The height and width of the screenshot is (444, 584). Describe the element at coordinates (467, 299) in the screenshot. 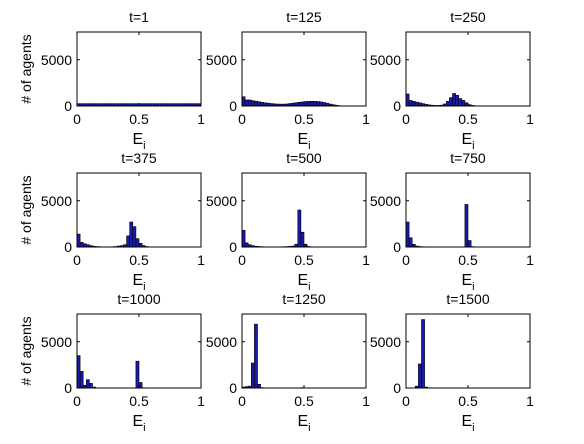

I see `panel-title: t=1500` at that location.